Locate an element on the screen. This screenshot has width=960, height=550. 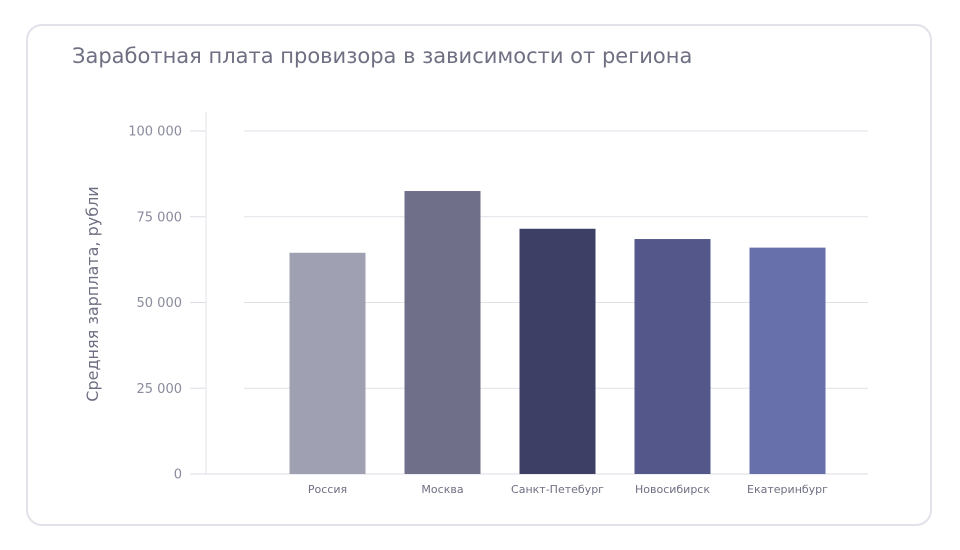
y-tick-label: 75 000 is located at coordinates (160, 217).